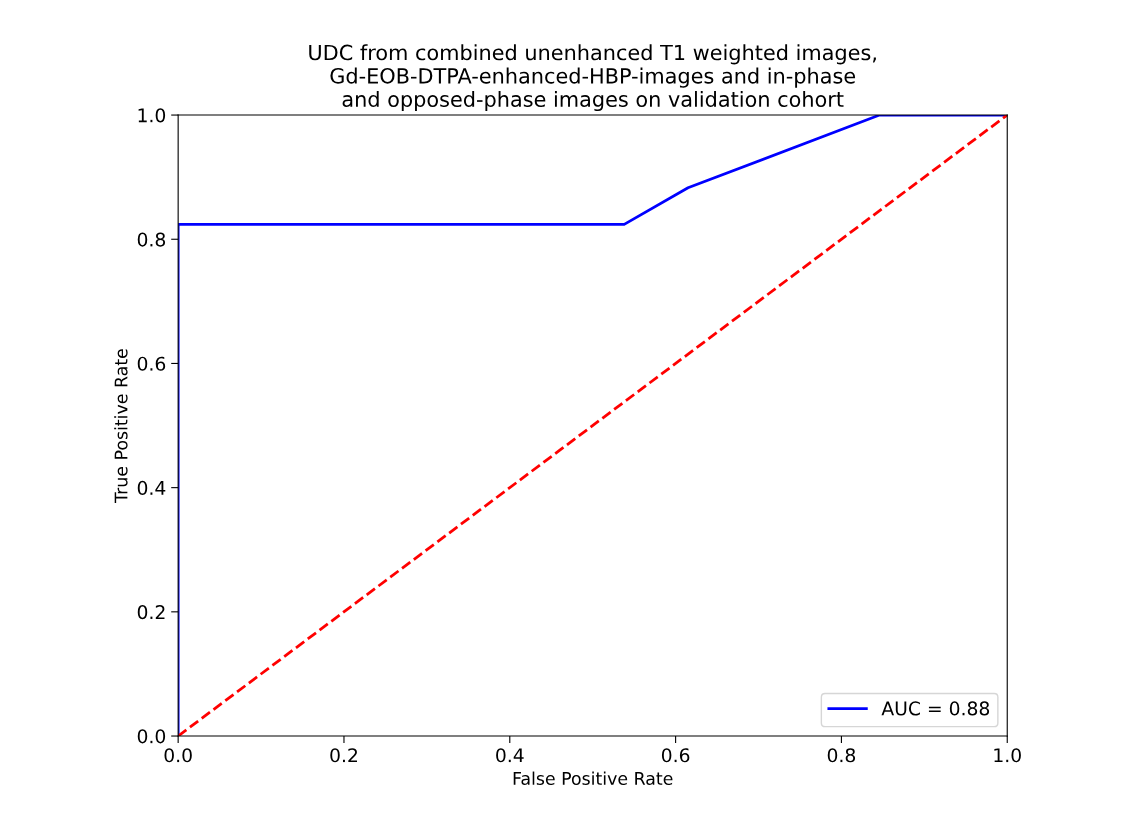 The height and width of the screenshot is (816, 1142). I want to click on x-tick-label: 1.0, so click(1007, 755).